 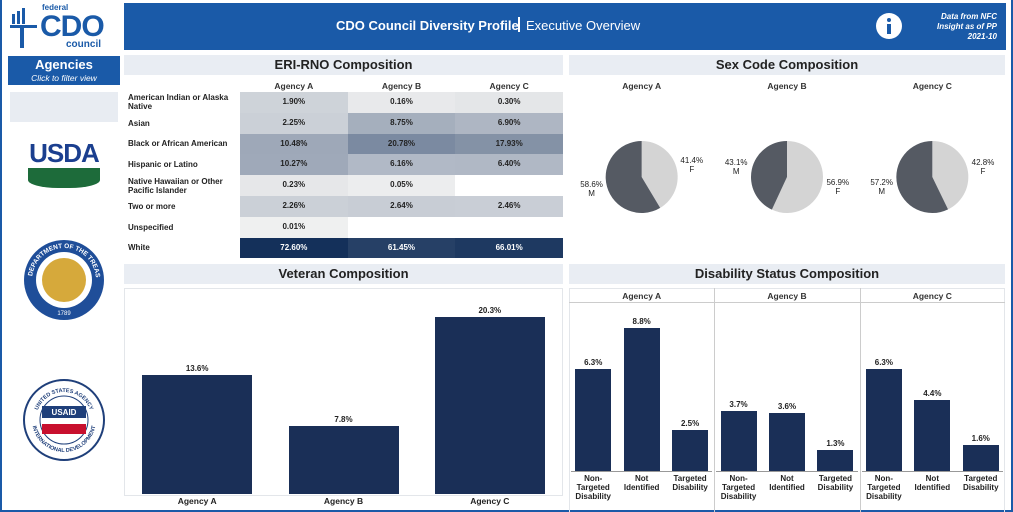 I want to click on cell-label: 6.90%, so click(x=509, y=122).